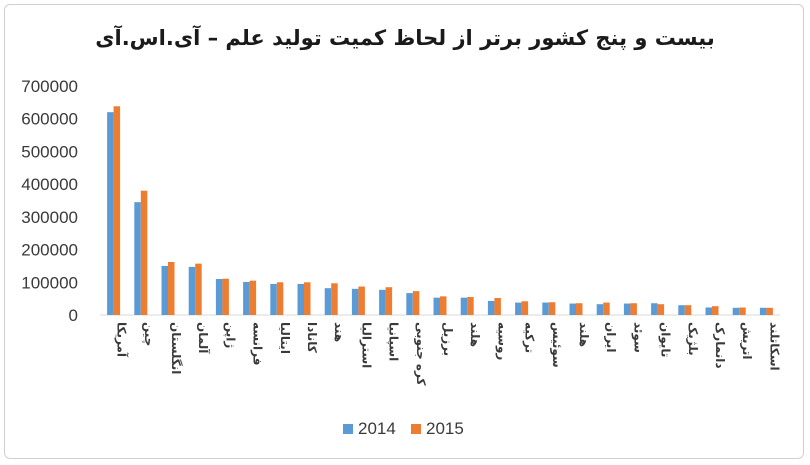  Describe the element at coordinates (530, 337) in the screenshot. I see `x-tick-label: ترکیه` at that location.